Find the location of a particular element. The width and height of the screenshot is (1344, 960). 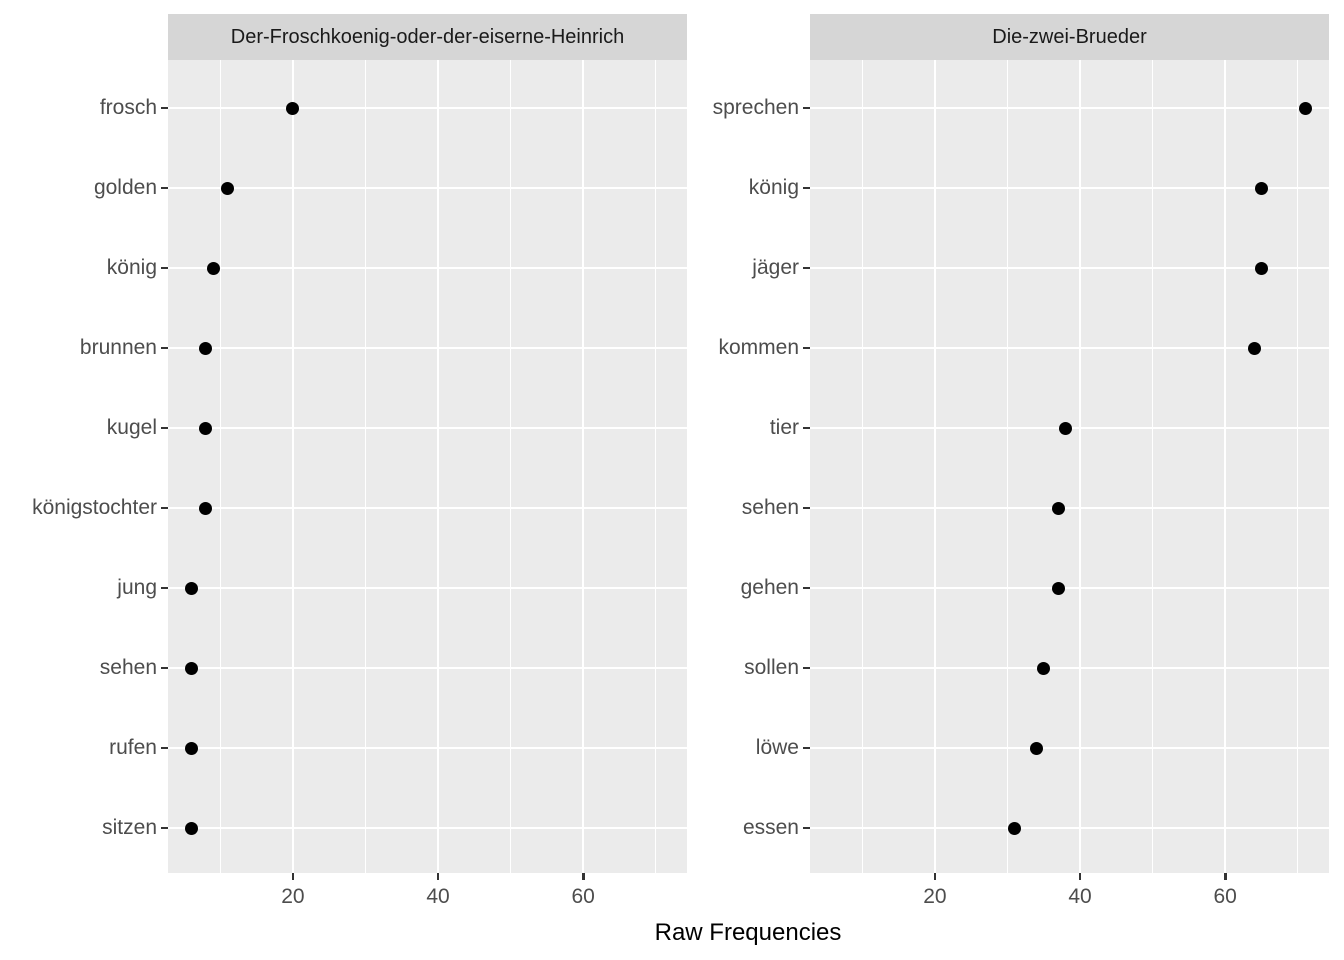

y-axis-label: golden is located at coordinates (125, 187).